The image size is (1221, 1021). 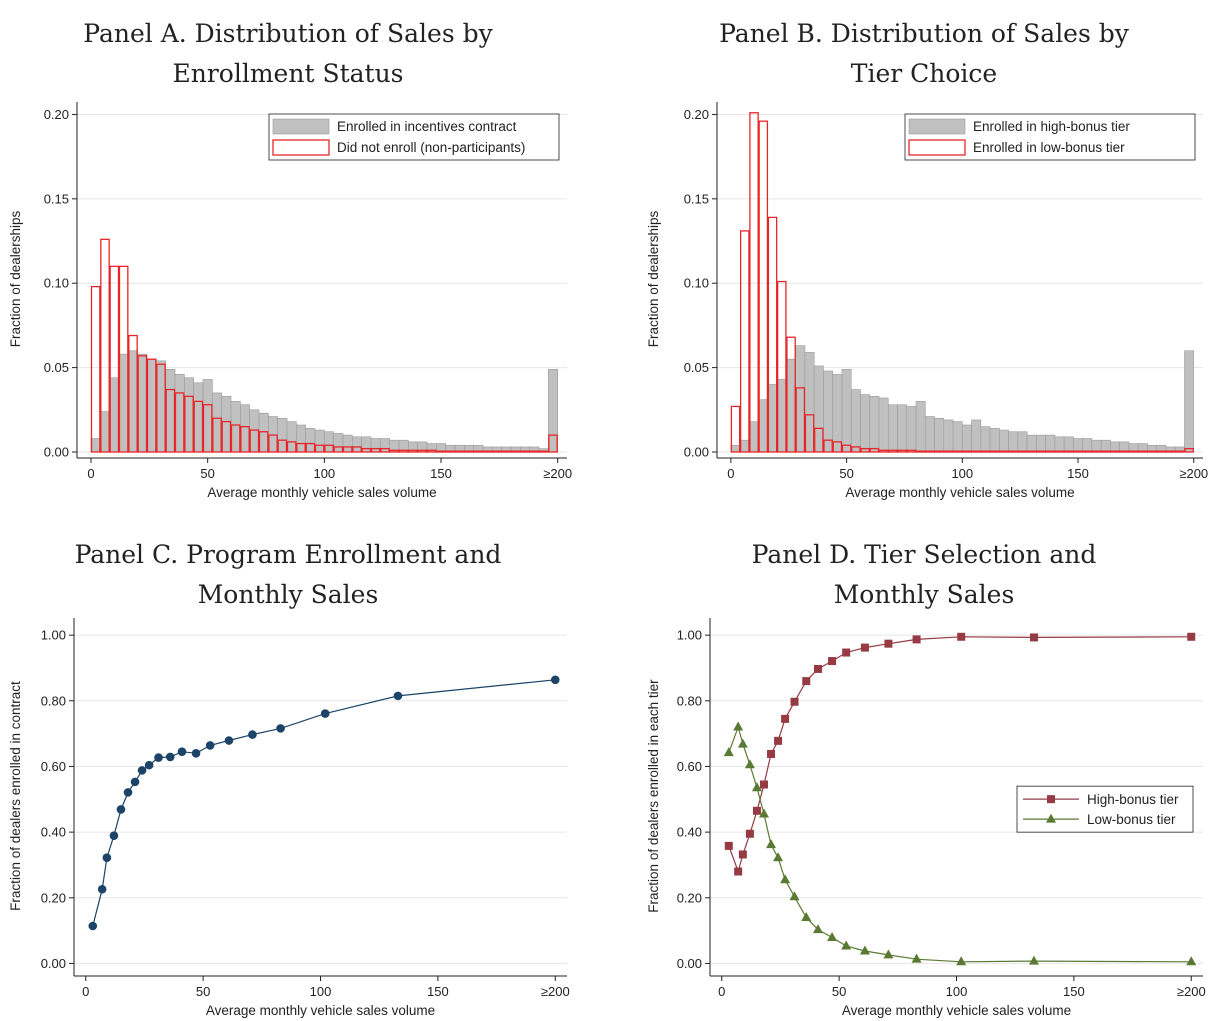 I want to click on y-tick-label: 0.80, so click(x=53, y=700).